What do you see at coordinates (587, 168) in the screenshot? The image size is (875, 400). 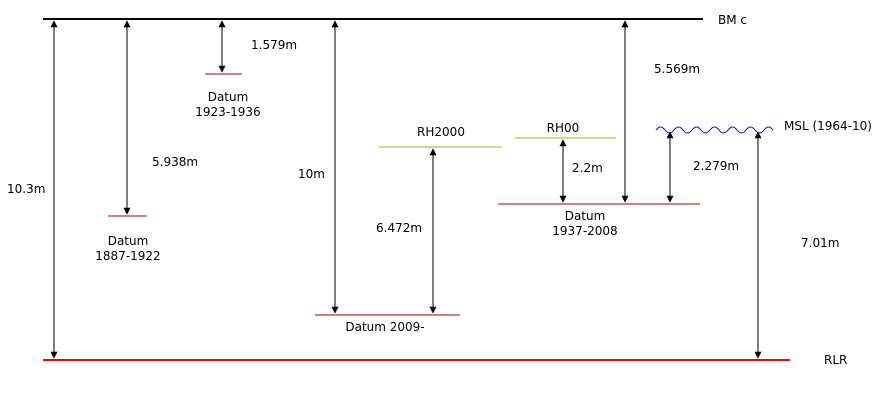 I see `measure-datum-1937-rh00: 2.2m` at bounding box center [587, 168].